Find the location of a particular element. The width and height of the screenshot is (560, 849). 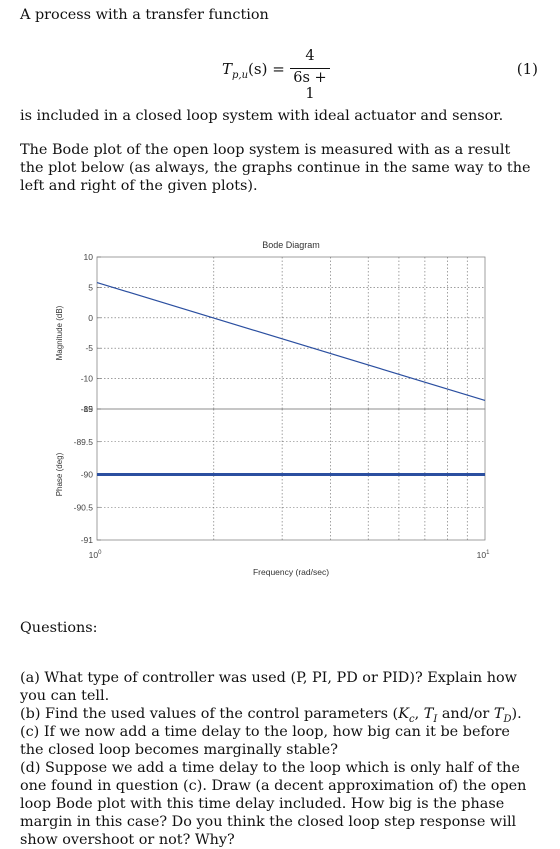

phase-ytick-label: -89.5 is located at coordinates (84, 442).